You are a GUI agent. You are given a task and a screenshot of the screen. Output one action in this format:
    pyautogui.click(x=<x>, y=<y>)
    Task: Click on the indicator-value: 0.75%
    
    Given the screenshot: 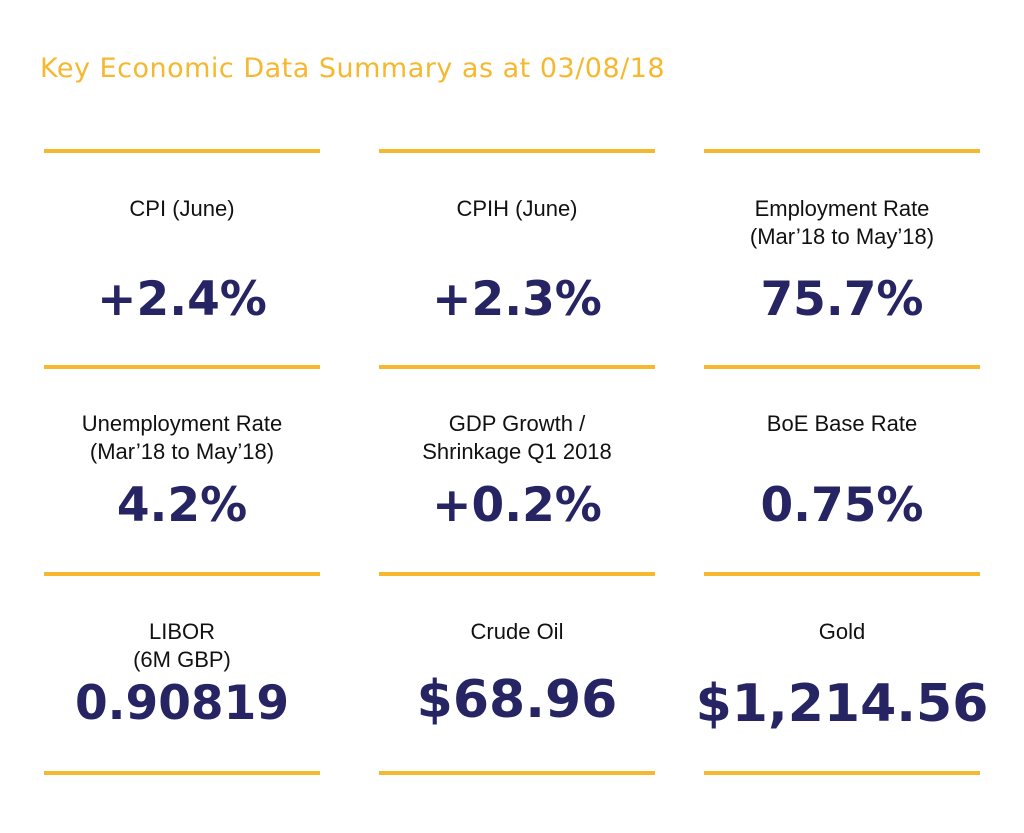 What is the action you would take?
    pyautogui.click(x=842, y=505)
    